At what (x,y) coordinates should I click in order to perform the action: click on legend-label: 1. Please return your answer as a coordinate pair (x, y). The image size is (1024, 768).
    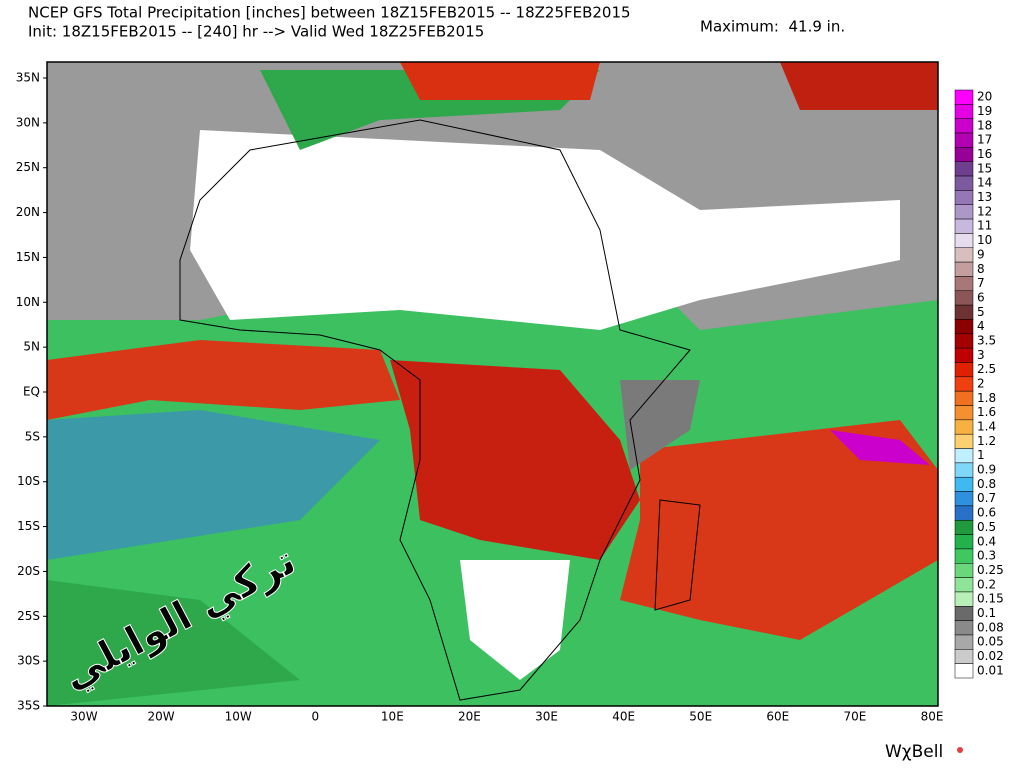
    Looking at the image, I should click on (981, 455).